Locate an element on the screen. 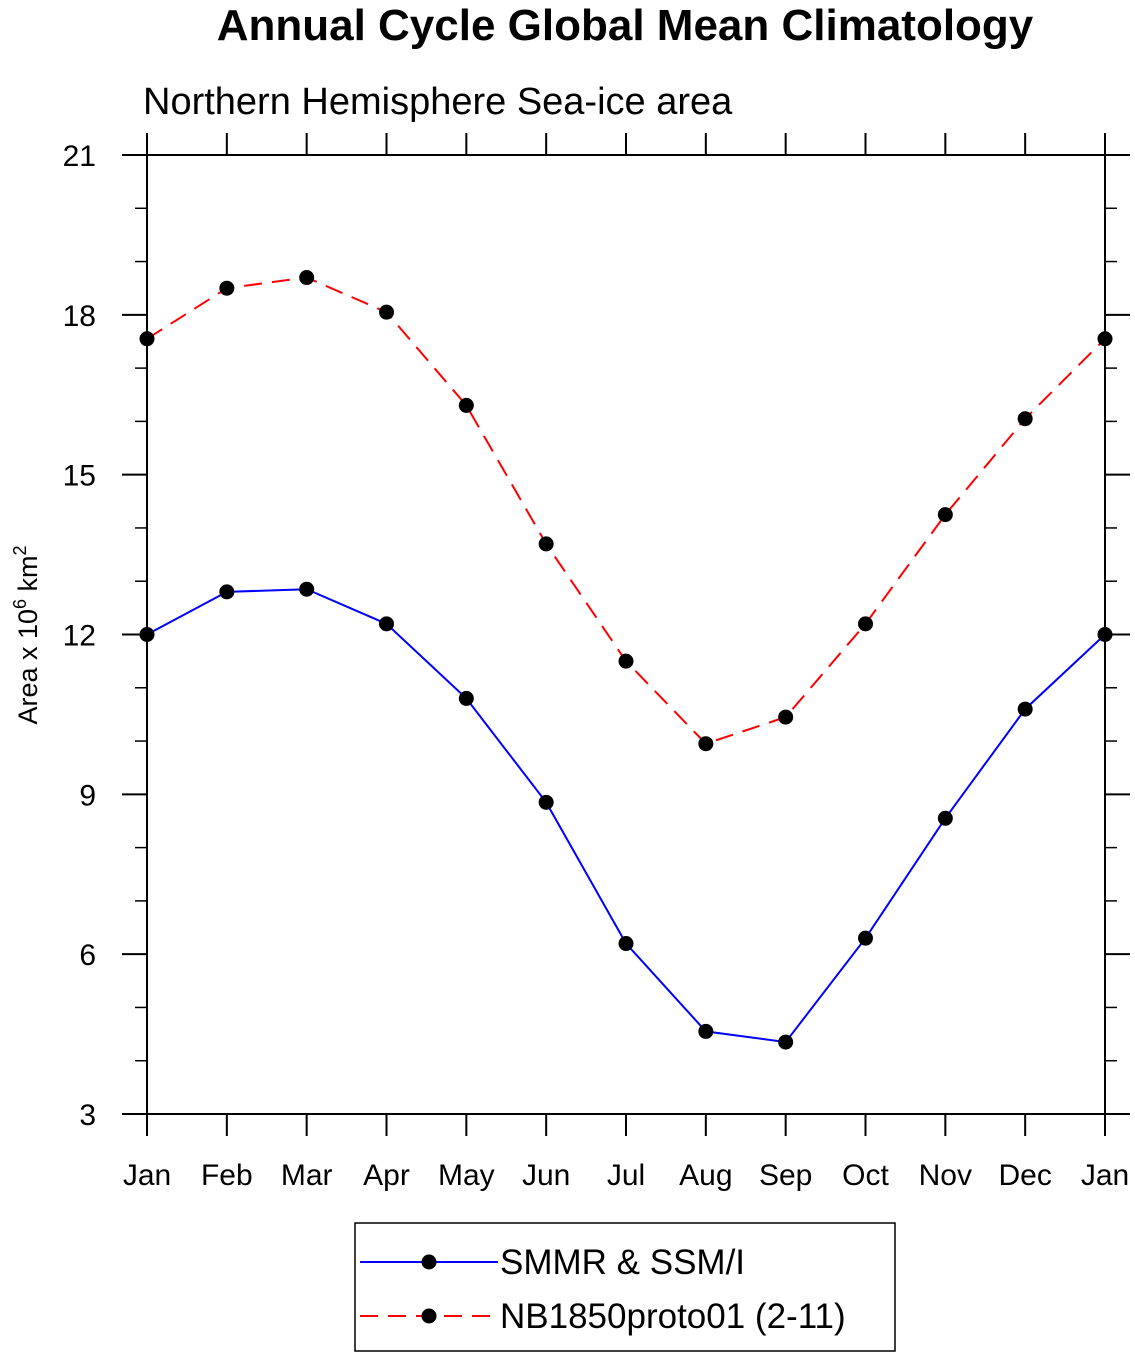 The height and width of the screenshot is (1363, 1135). x-tick-label: Jul is located at coordinates (626, 1175).